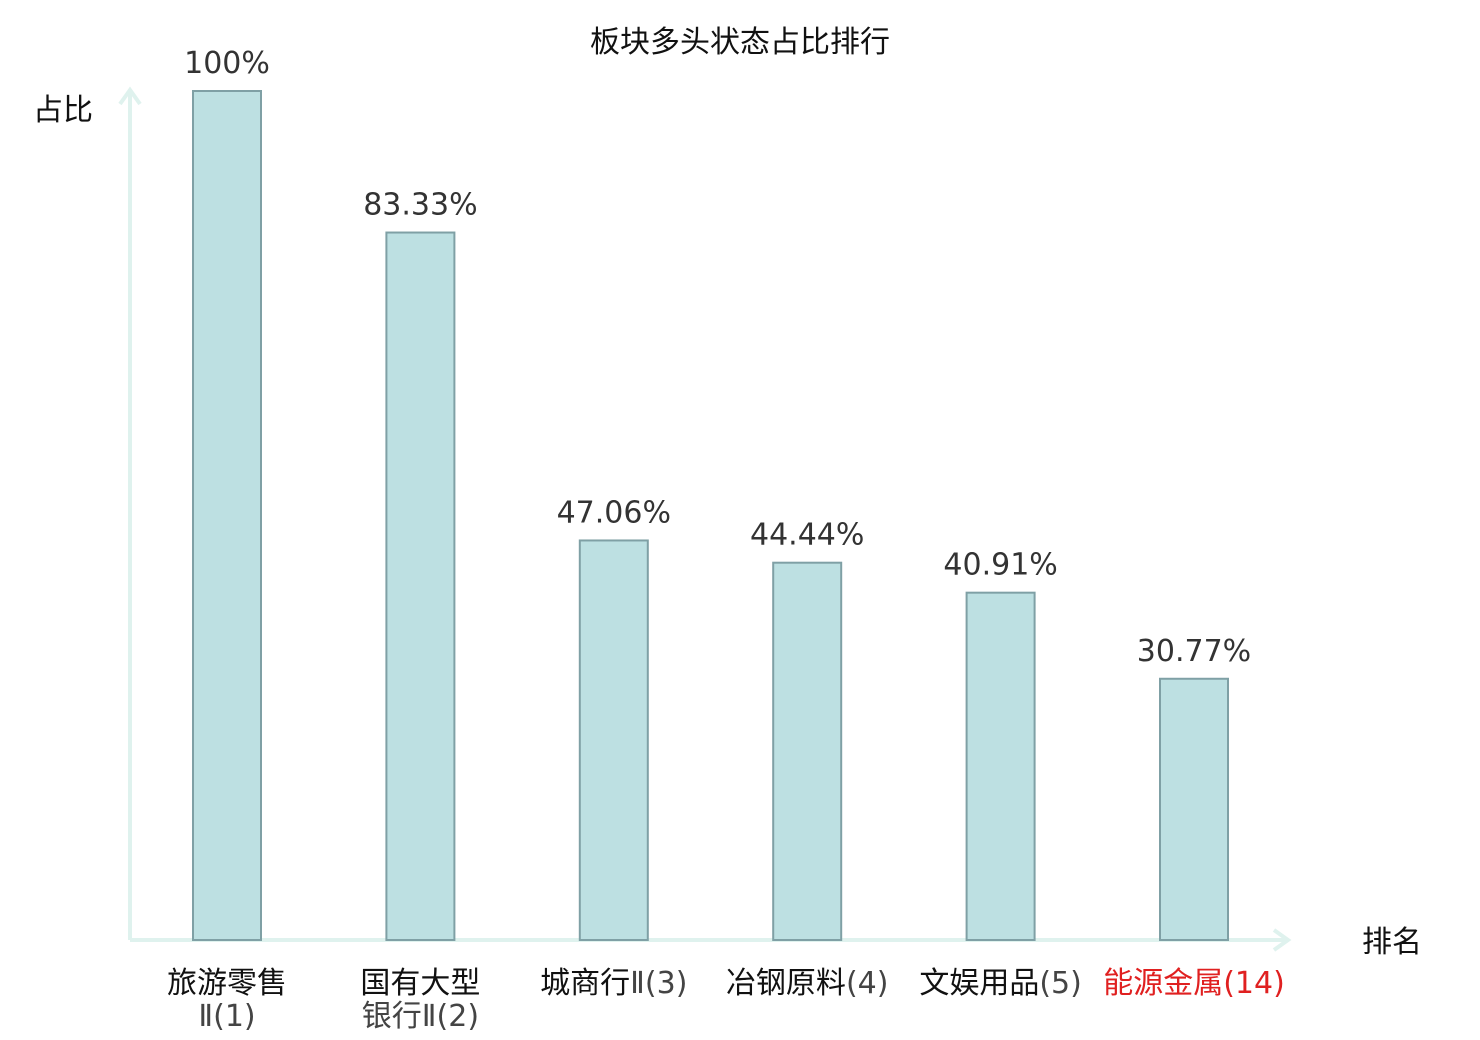 Image resolution: width=1480 pixels, height=1040 pixels. I want to click on category-name: 能源金属, so click(1163, 983).